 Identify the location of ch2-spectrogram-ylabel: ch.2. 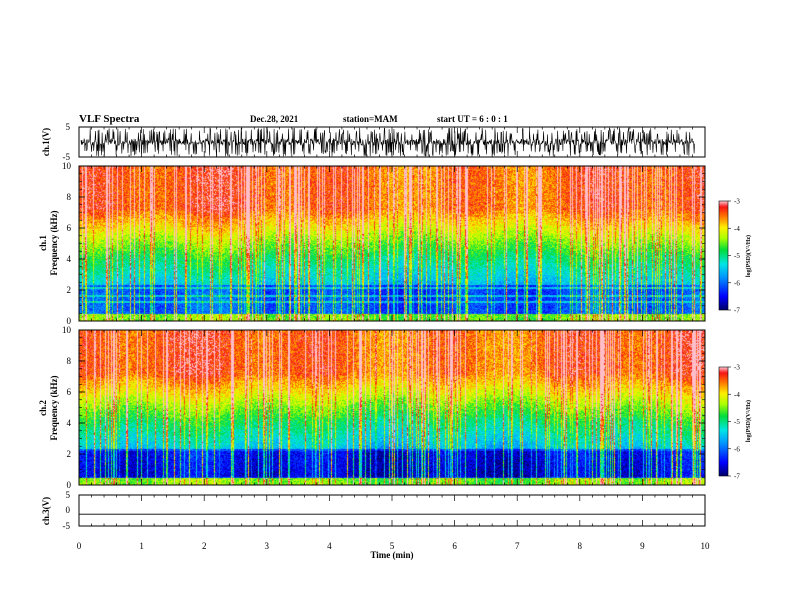
(43, 408).